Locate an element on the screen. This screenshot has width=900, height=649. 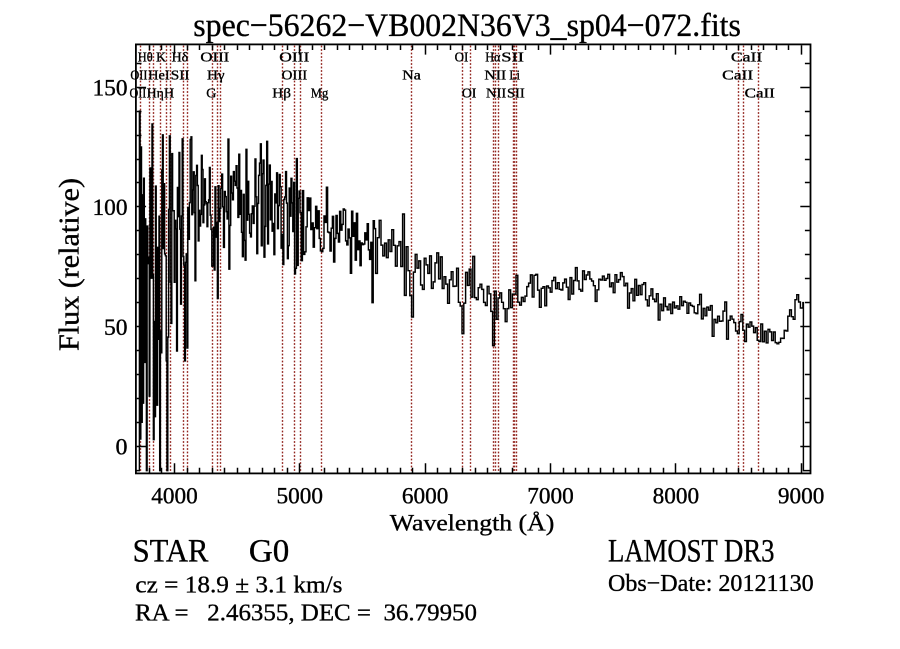
svg-text: Hη is located at coordinates (155, 93).